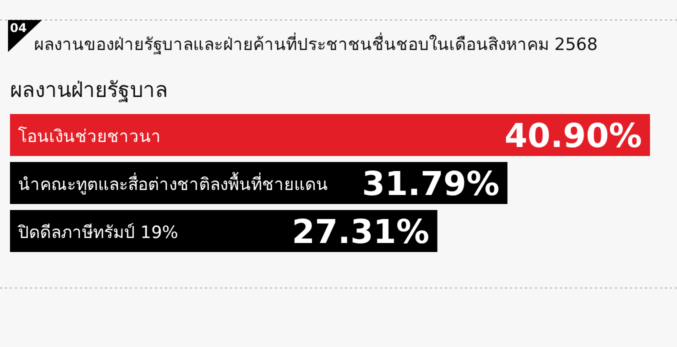 This screenshot has width=677, height=347. Describe the element at coordinates (97, 233) in the screenshot. I see `y-tick-label: ปิดดีลภาษีทรัมป์ 19%` at that location.